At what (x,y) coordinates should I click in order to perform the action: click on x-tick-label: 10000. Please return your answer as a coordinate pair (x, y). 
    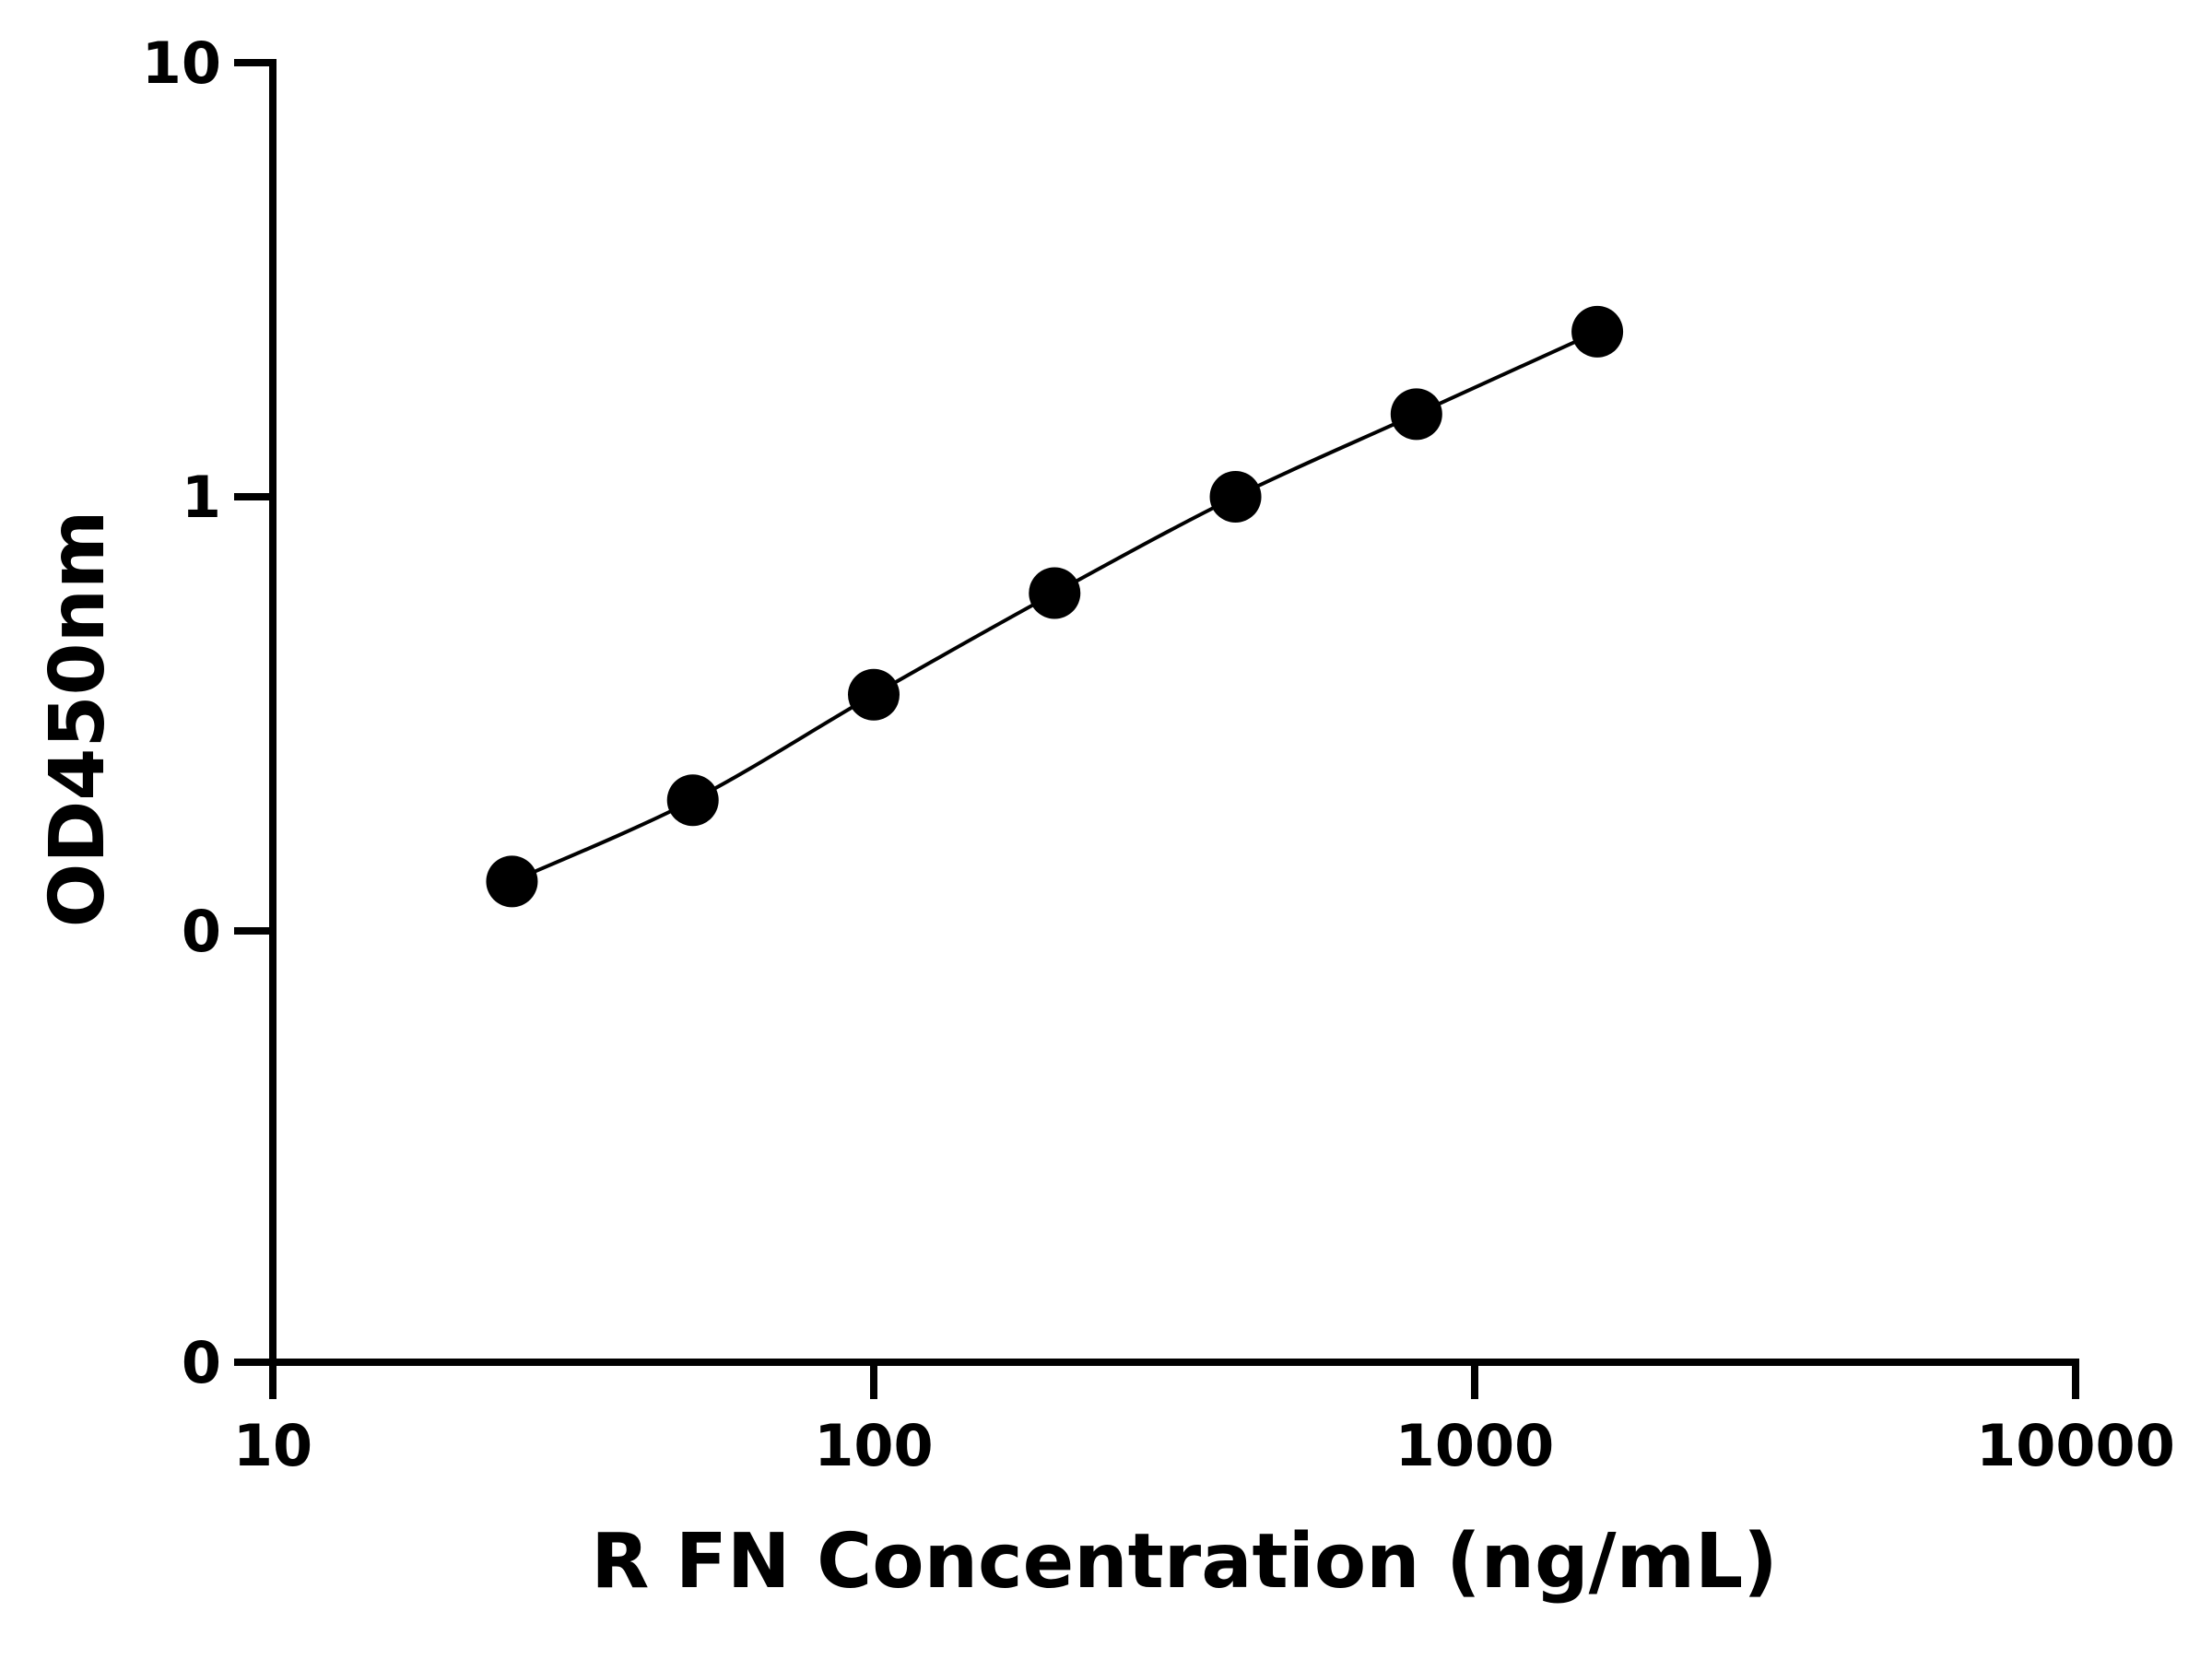
    Looking at the image, I should click on (2075, 1445).